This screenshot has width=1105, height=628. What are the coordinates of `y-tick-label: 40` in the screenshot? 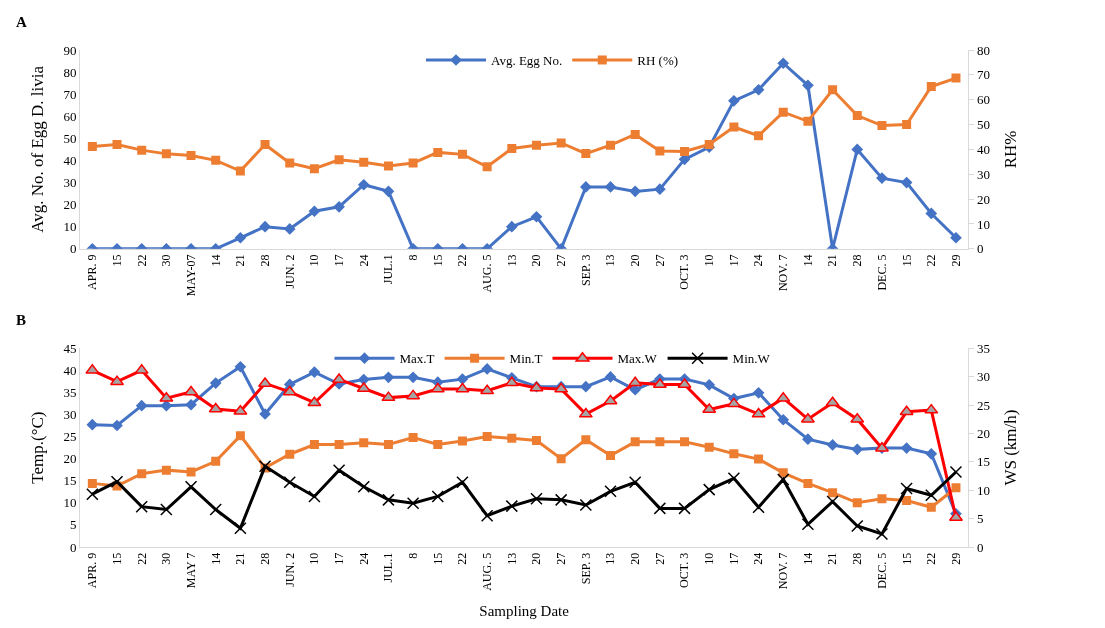 It's located at (70, 160).